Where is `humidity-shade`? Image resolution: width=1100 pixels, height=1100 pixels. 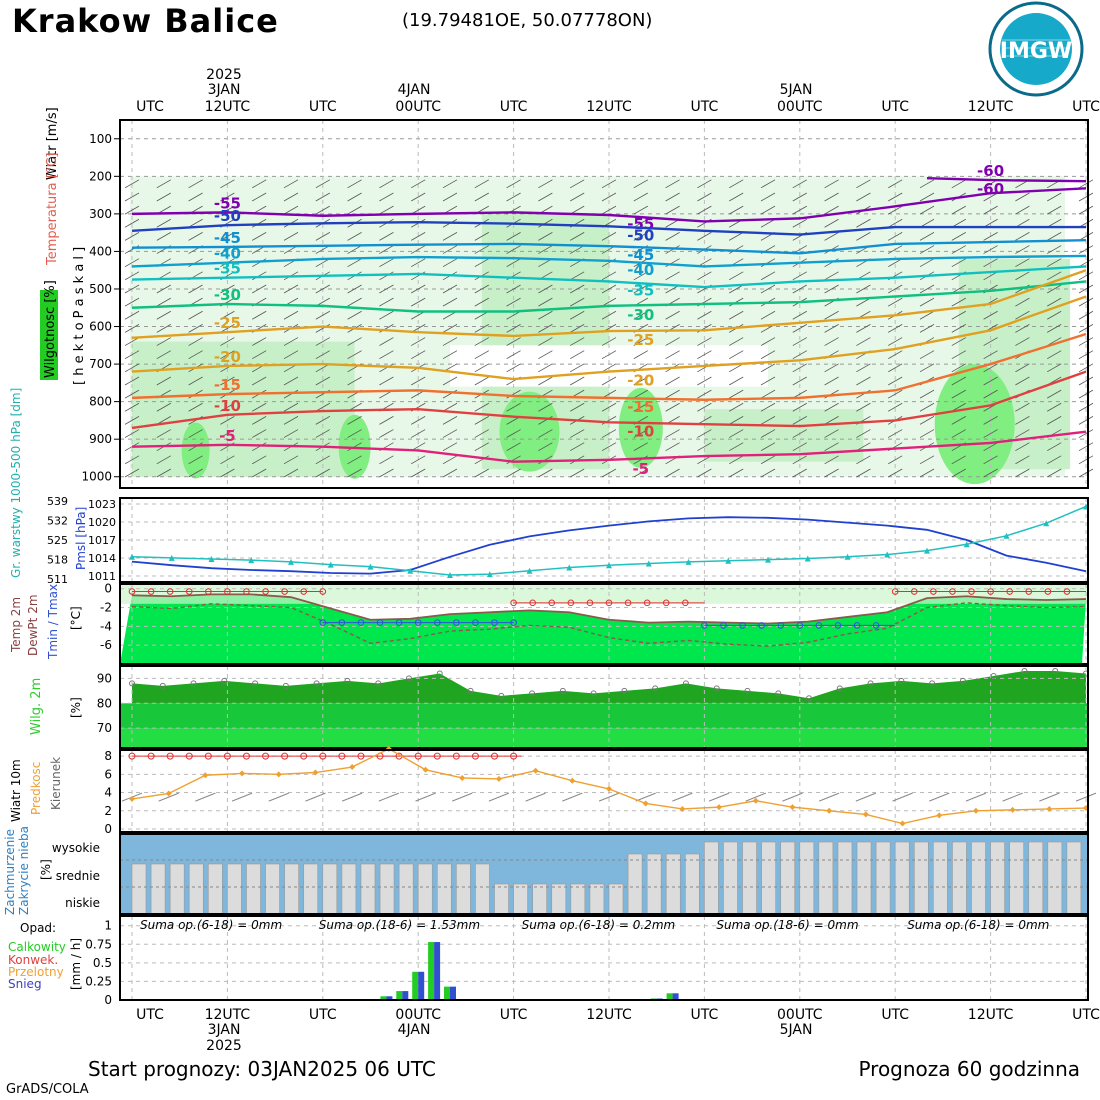 humidity-shade is located at coordinates (243, 409).